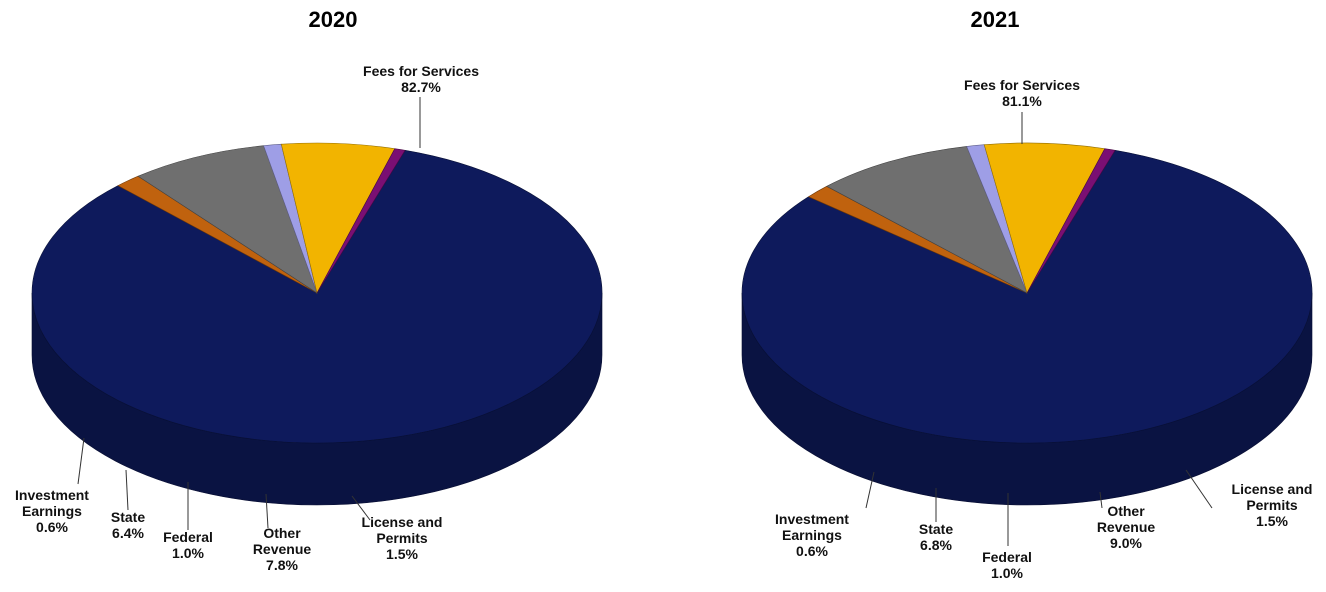 Image resolution: width=1326 pixels, height=592 pixels. What do you see at coordinates (282, 549) in the screenshot?
I see `slice-label-other-revenue: Other Revenue 7.8%` at bounding box center [282, 549].